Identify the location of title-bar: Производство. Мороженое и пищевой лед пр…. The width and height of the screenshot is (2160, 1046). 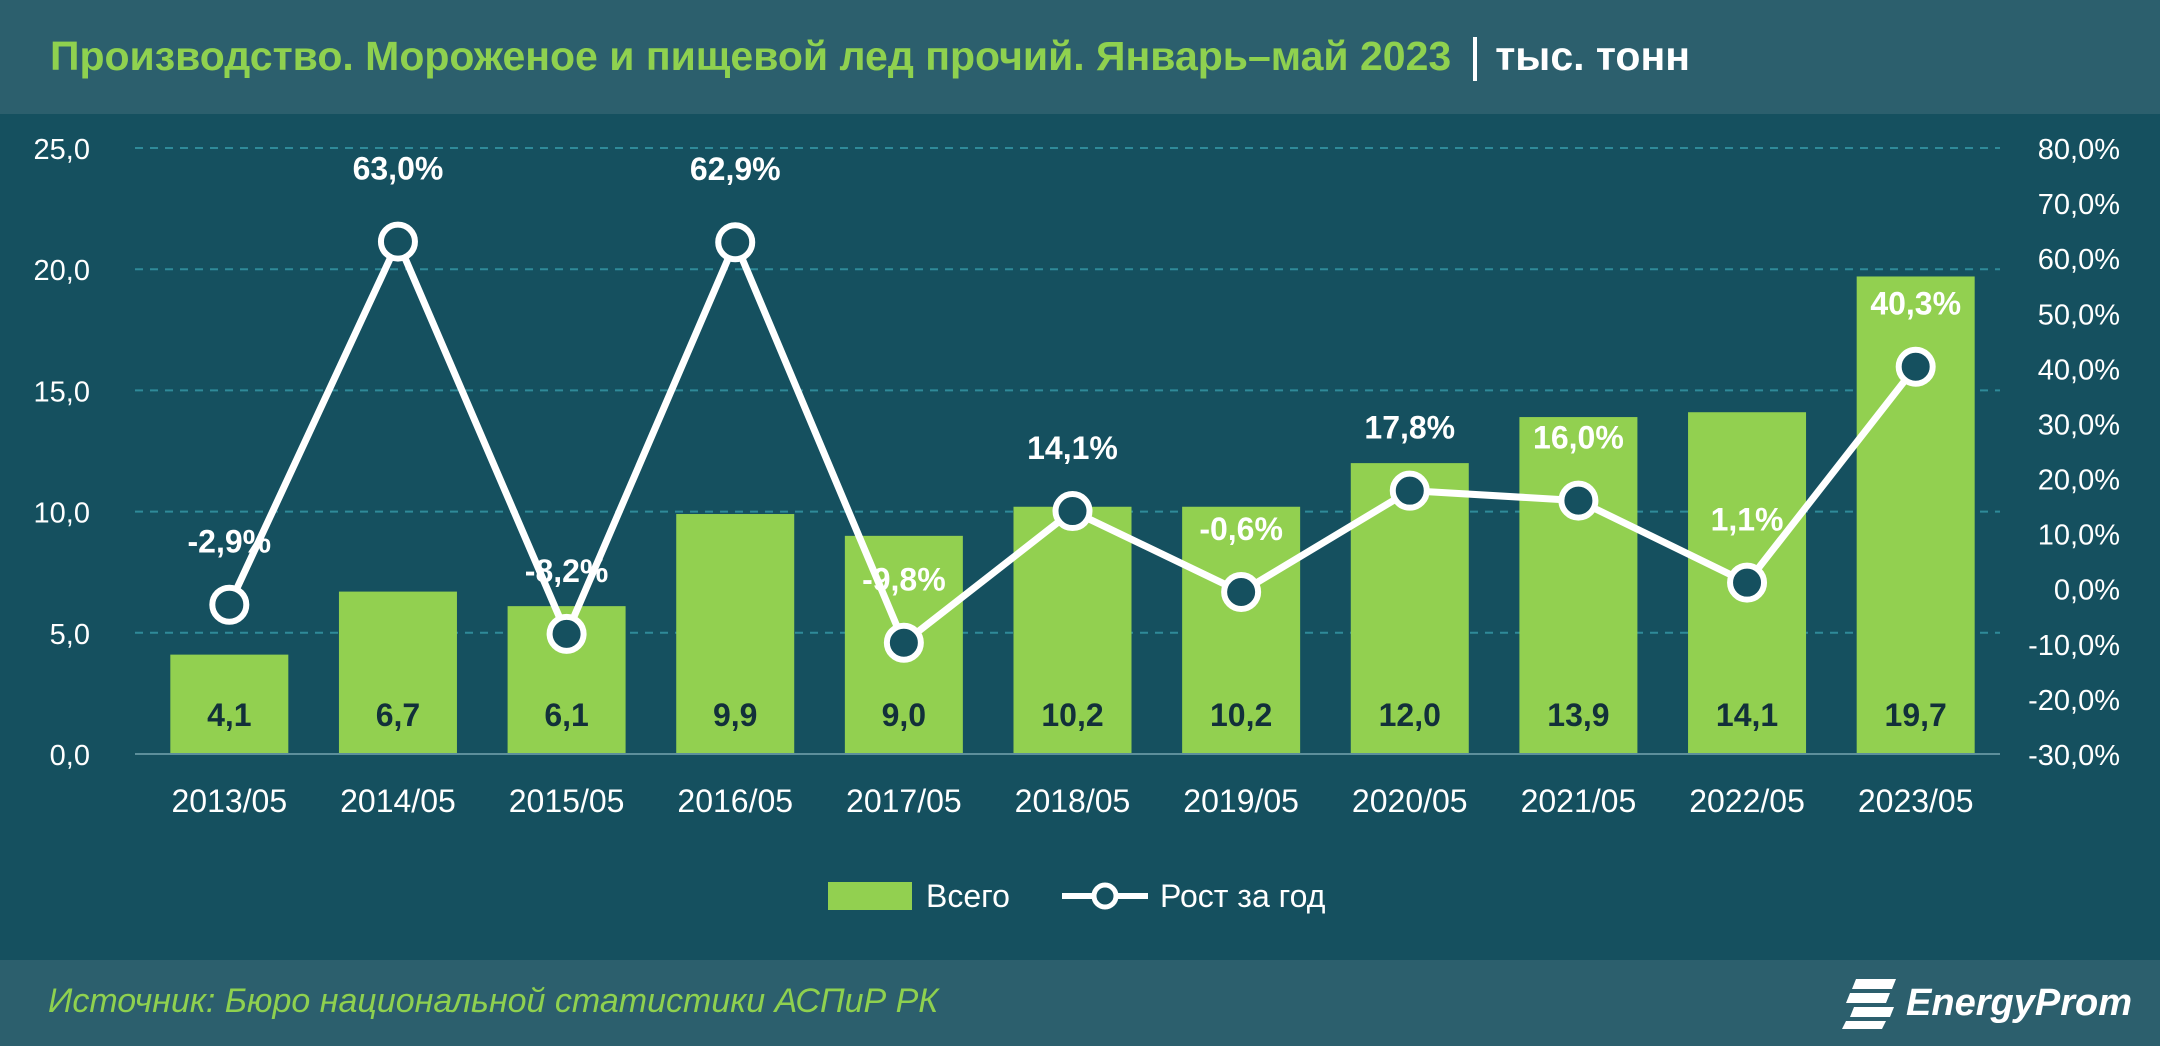
(1080, 57).